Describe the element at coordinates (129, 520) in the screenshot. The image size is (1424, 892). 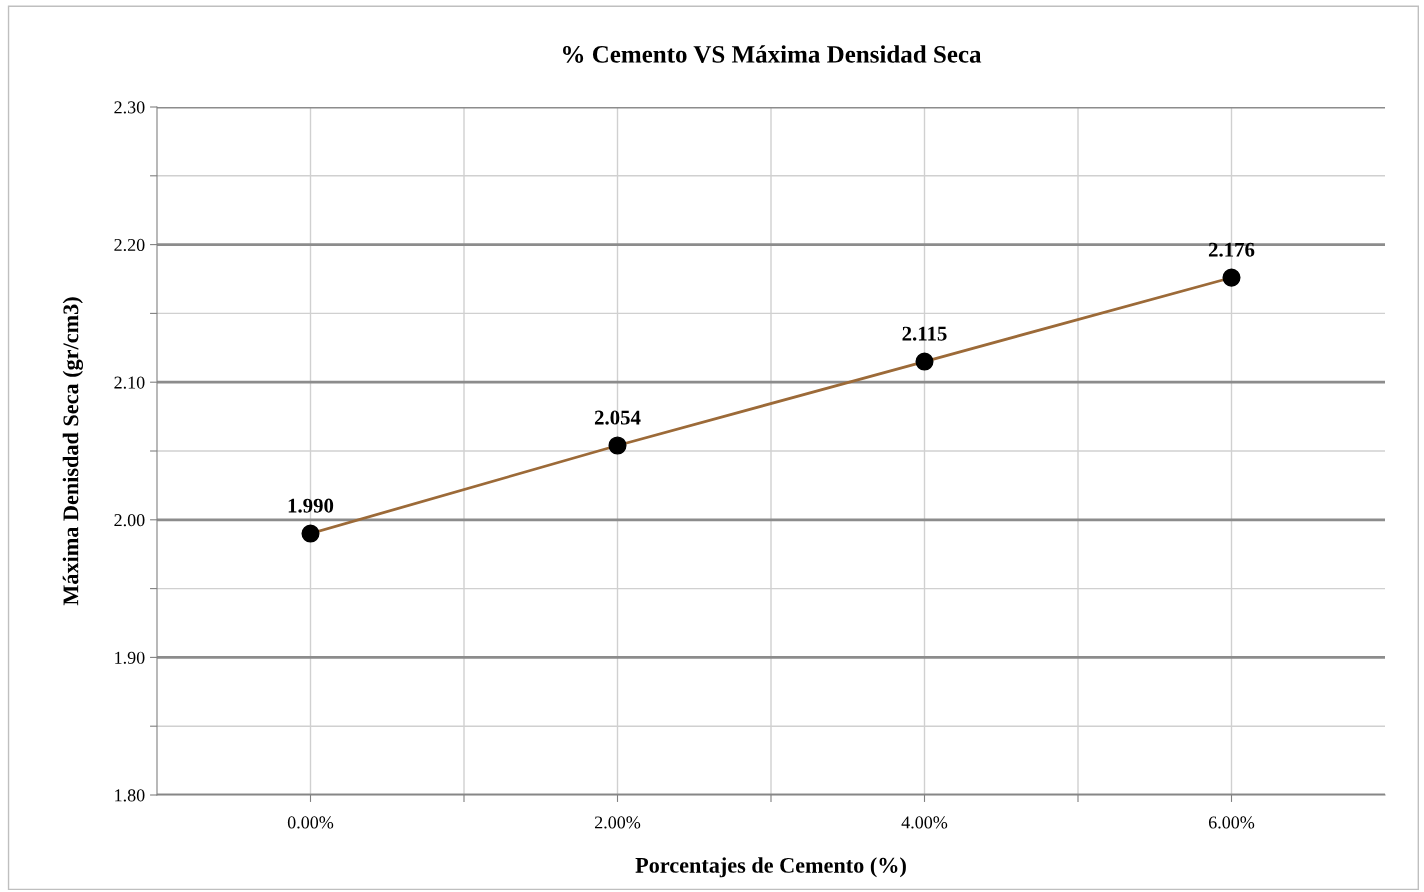
I see `y-tick-label: 2.00` at that location.